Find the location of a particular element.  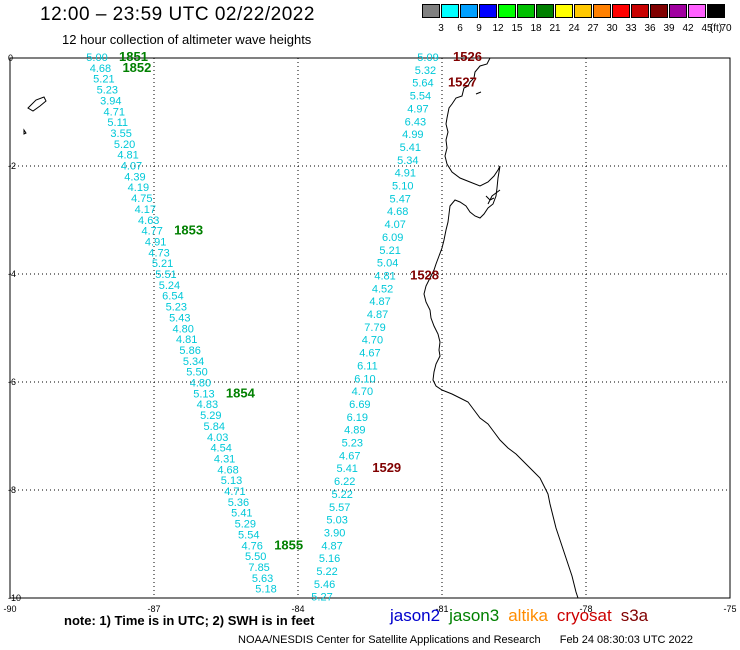

color-scale-label: 15 is located at coordinates (517, 28).